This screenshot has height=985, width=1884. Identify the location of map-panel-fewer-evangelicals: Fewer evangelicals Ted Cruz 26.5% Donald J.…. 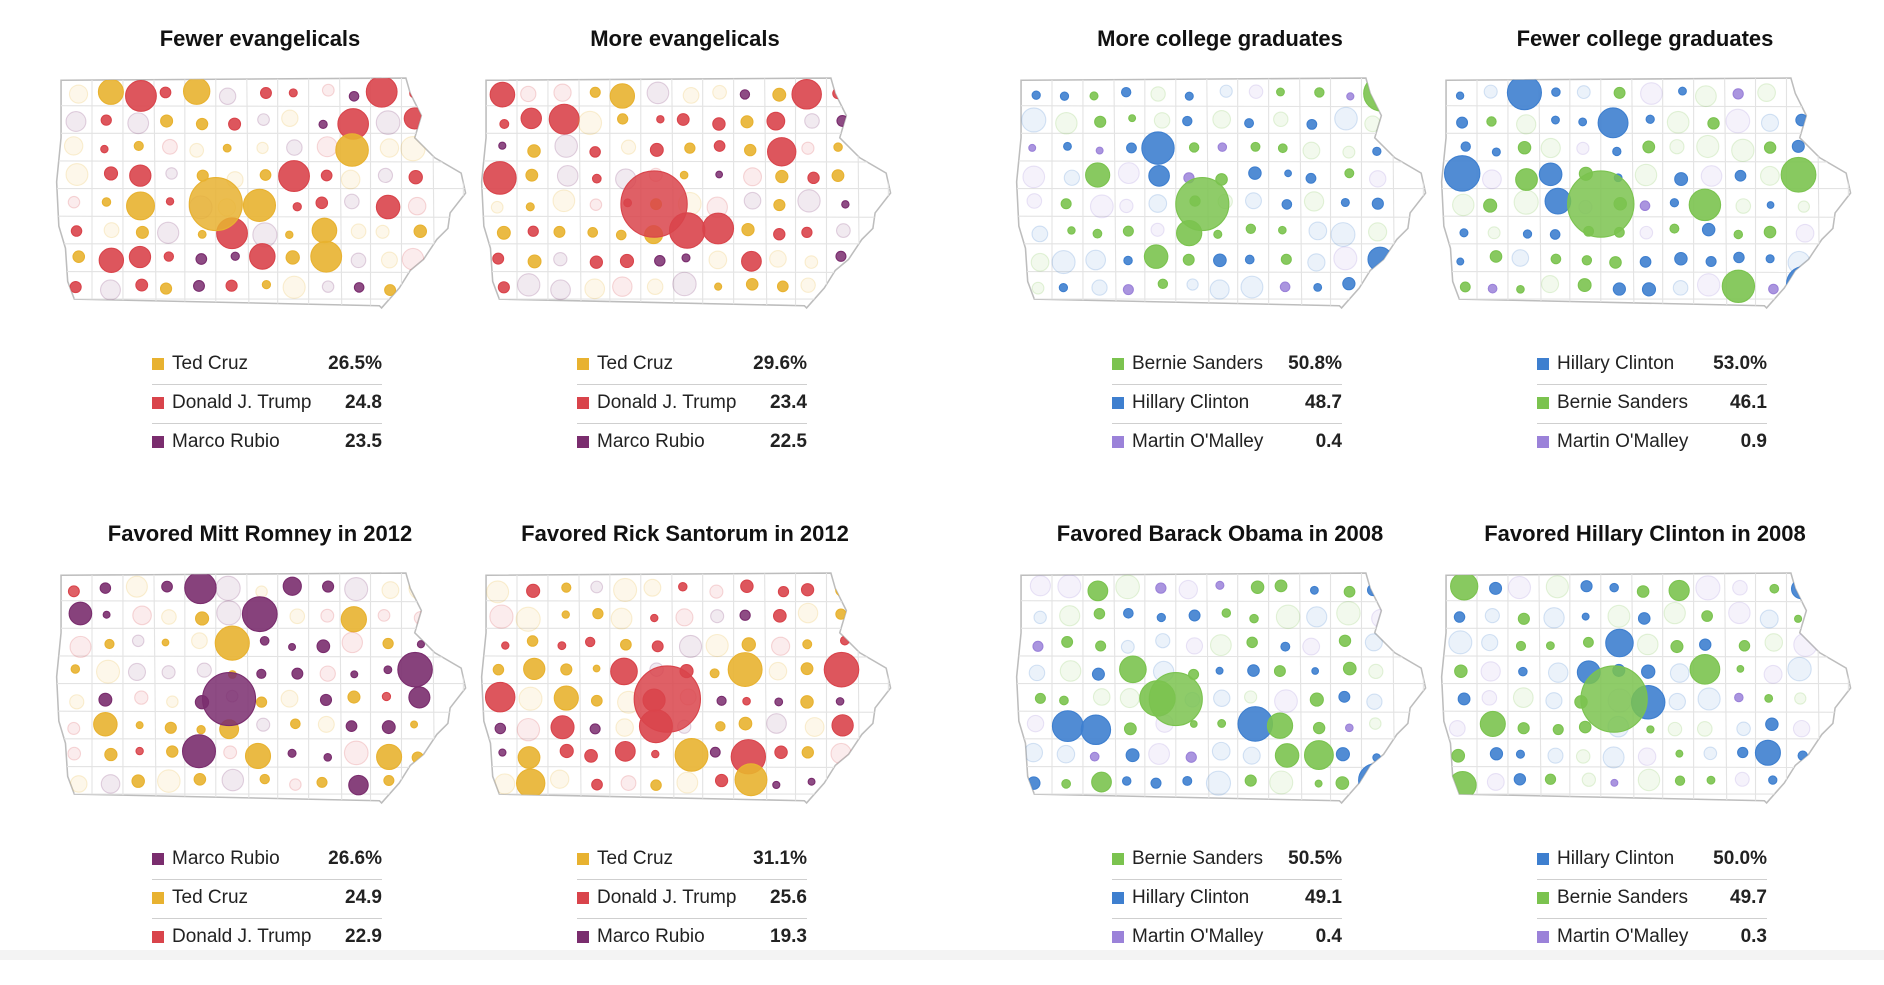
(260, 245).